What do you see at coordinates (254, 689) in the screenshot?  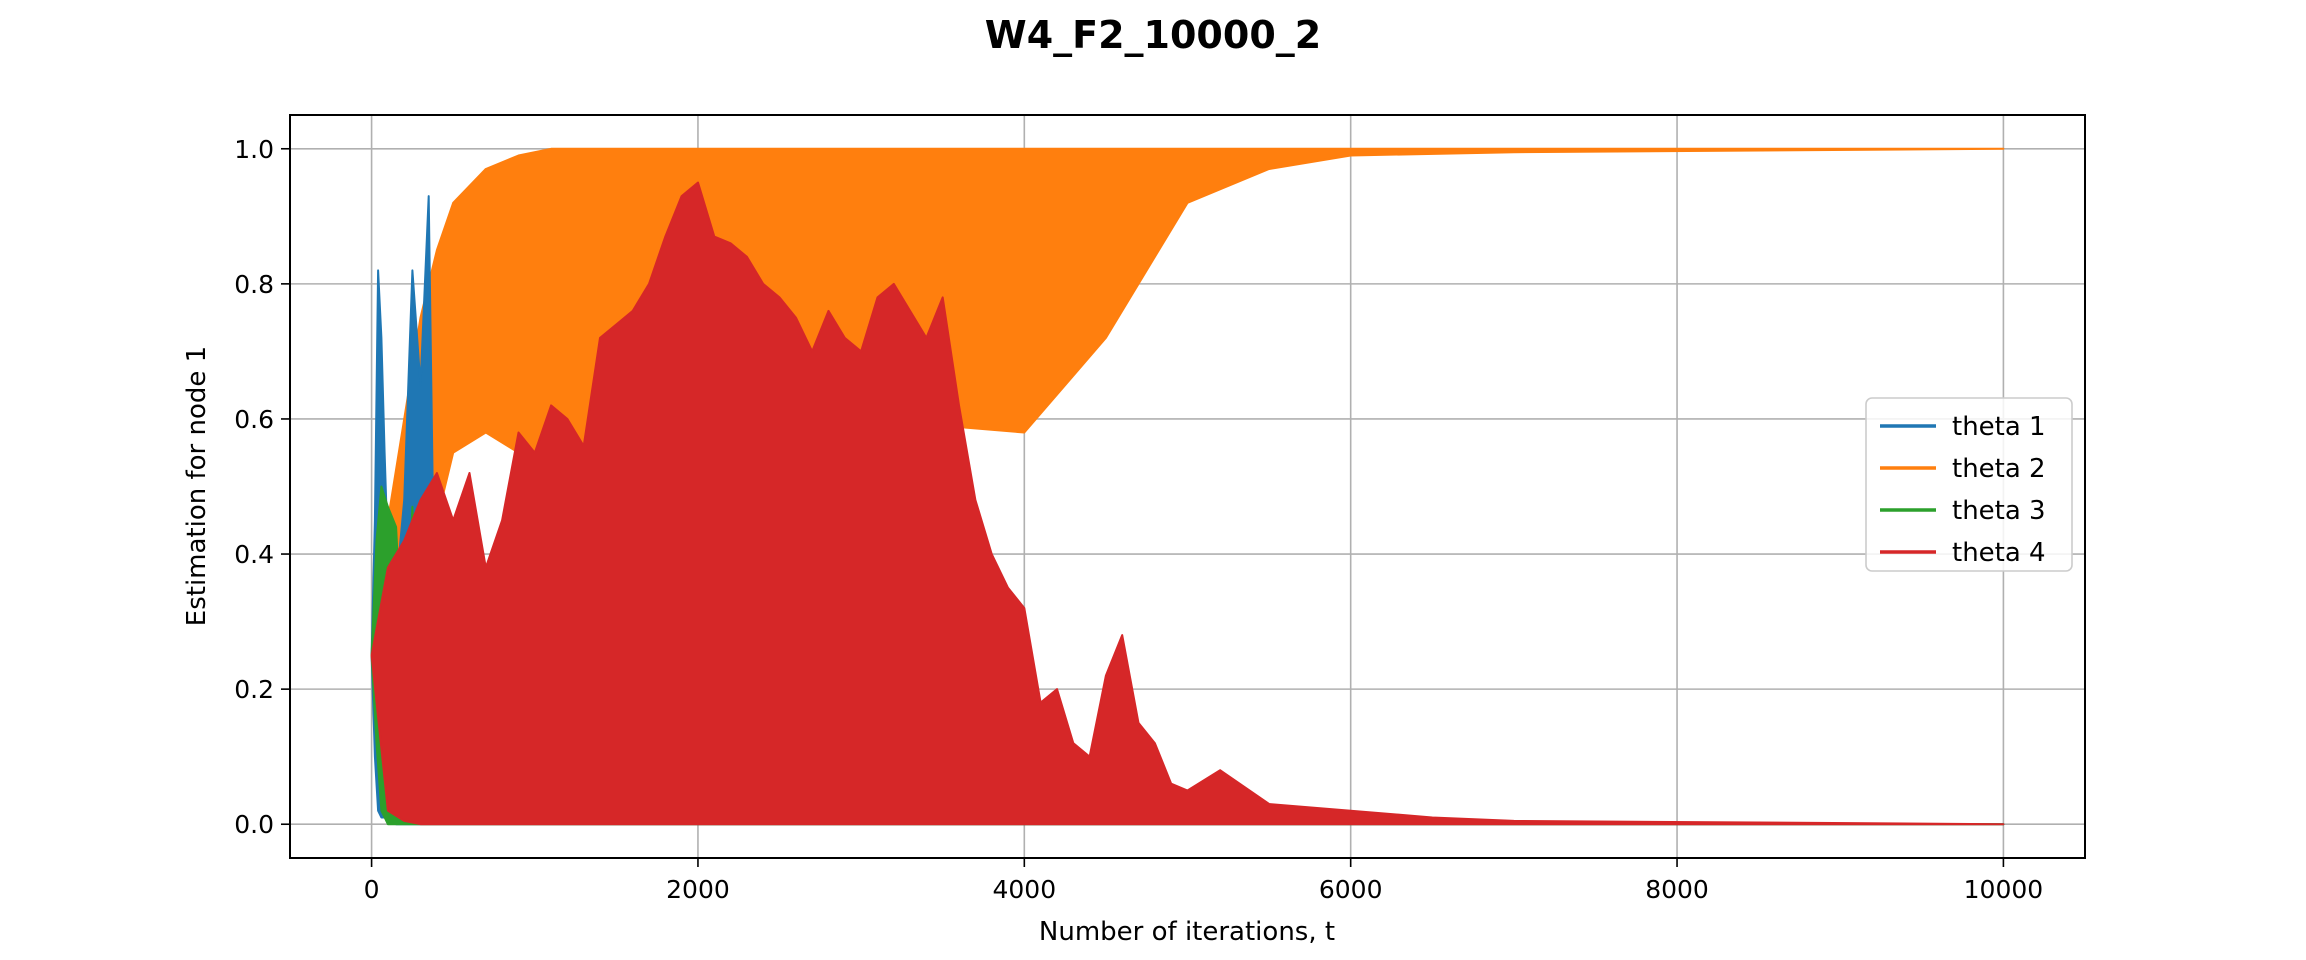 I see `y-tick-label: 0.2` at bounding box center [254, 689].